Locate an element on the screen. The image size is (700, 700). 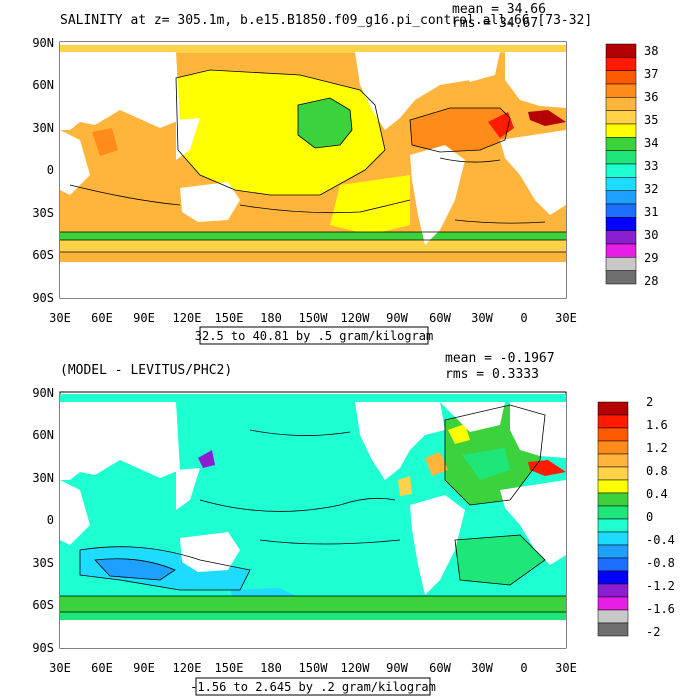
lon-tick-label: 0 is located at coordinates (523, 318).